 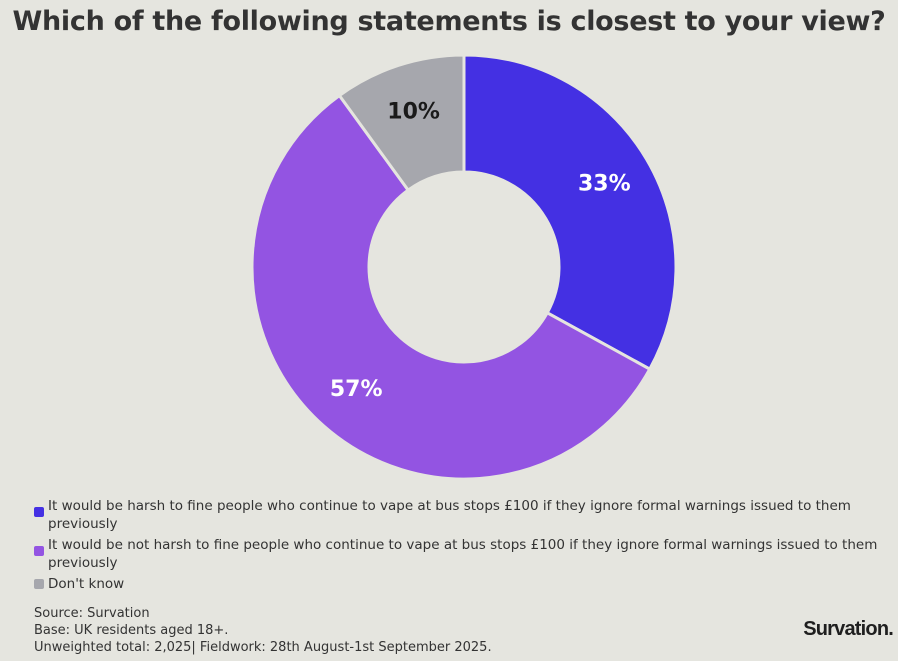 What do you see at coordinates (39, 584) in the screenshot?
I see `legend-swatch-dont-know` at bounding box center [39, 584].